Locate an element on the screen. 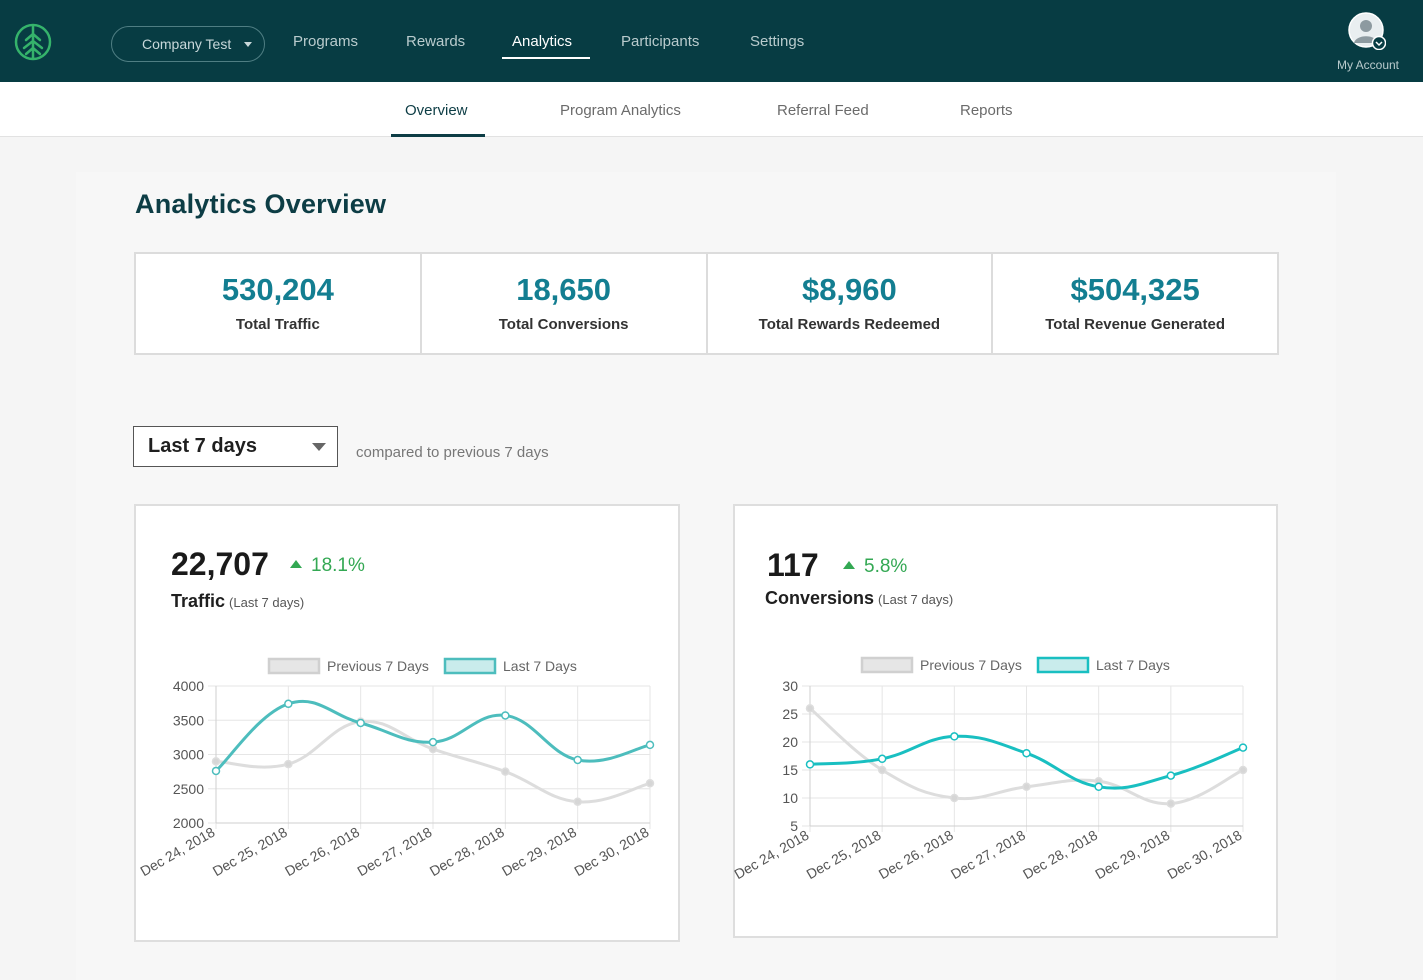 Image resolution: width=1423 pixels, height=980 pixels. y-tick-label: 20 is located at coordinates (790, 742).